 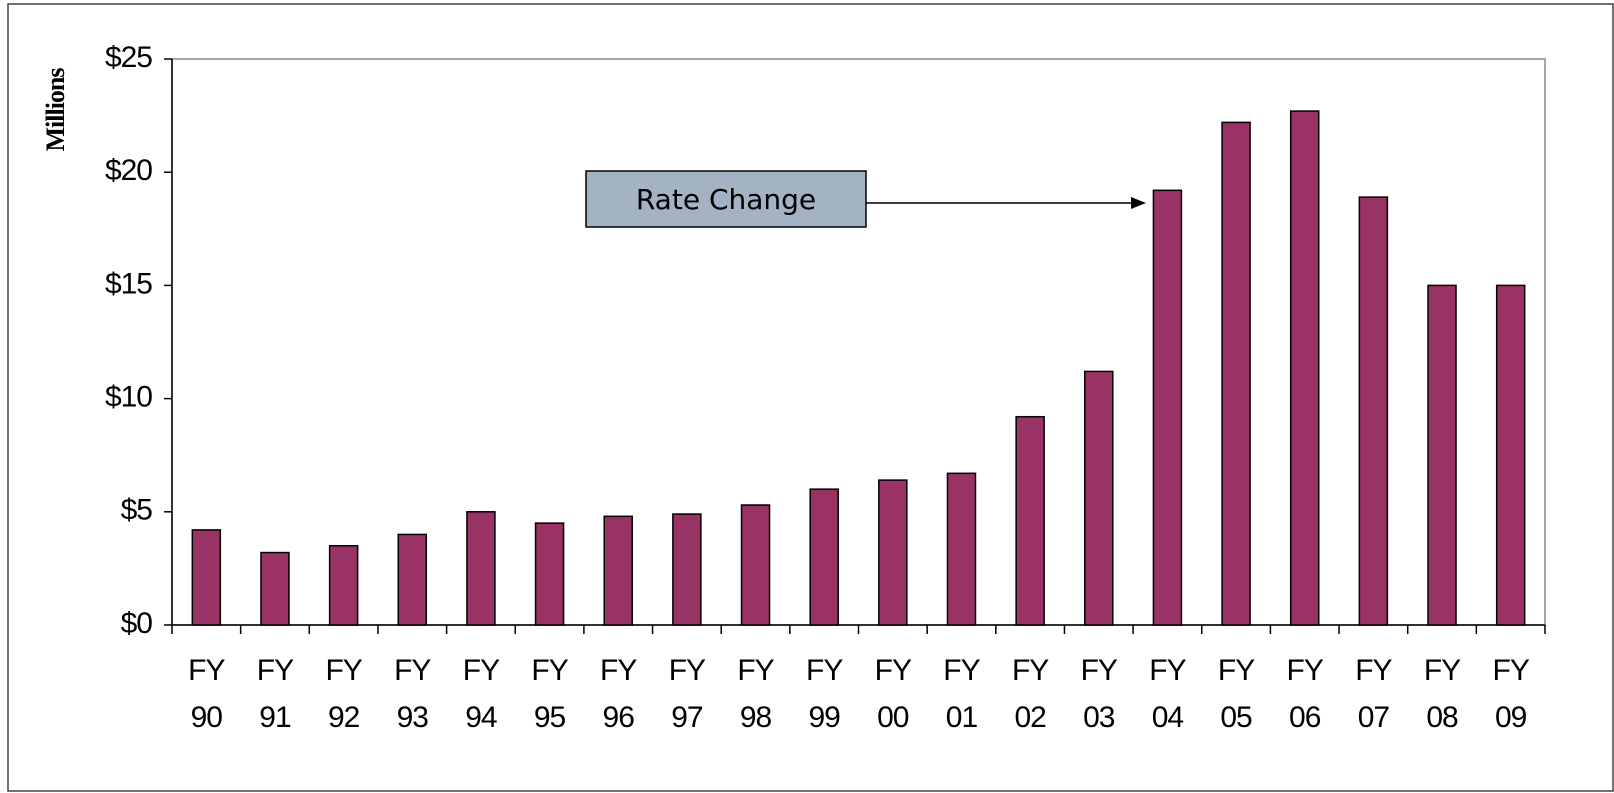 What do you see at coordinates (206, 694) in the screenshot?
I see `x-tick-label: FY 90` at bounding box center [206, 694].